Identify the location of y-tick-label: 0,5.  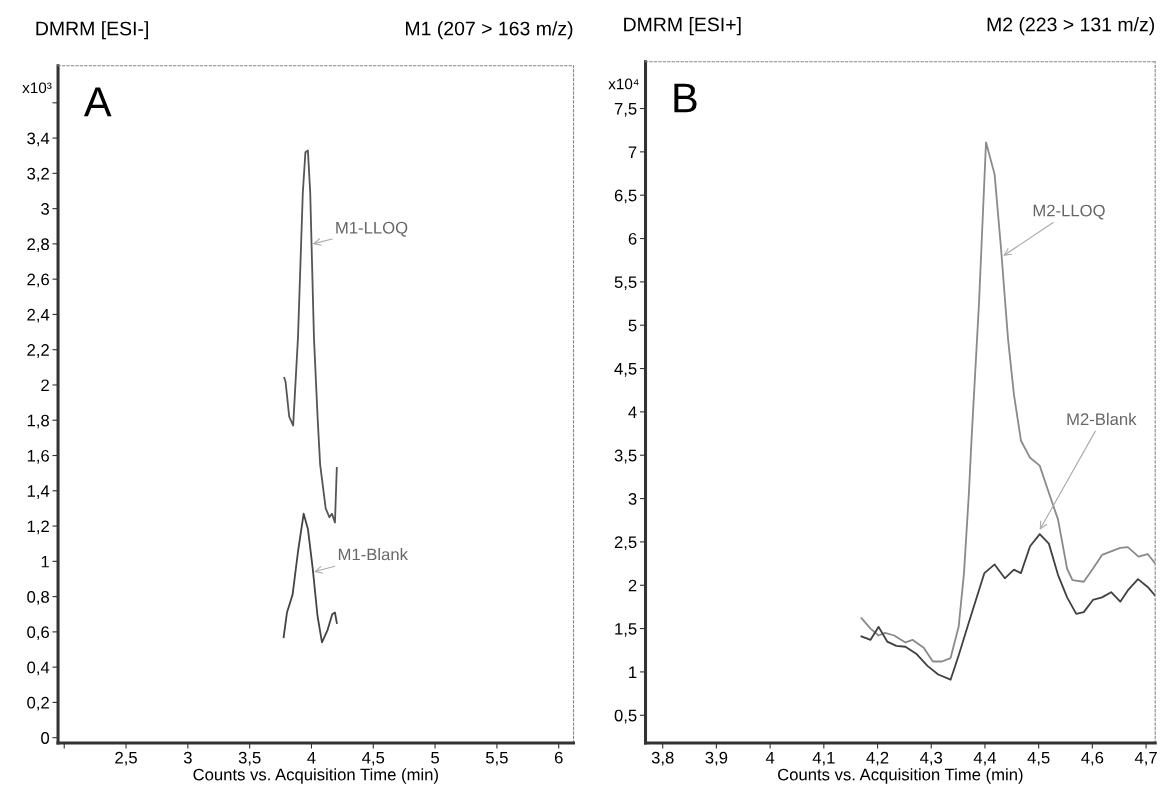
(625, 716).